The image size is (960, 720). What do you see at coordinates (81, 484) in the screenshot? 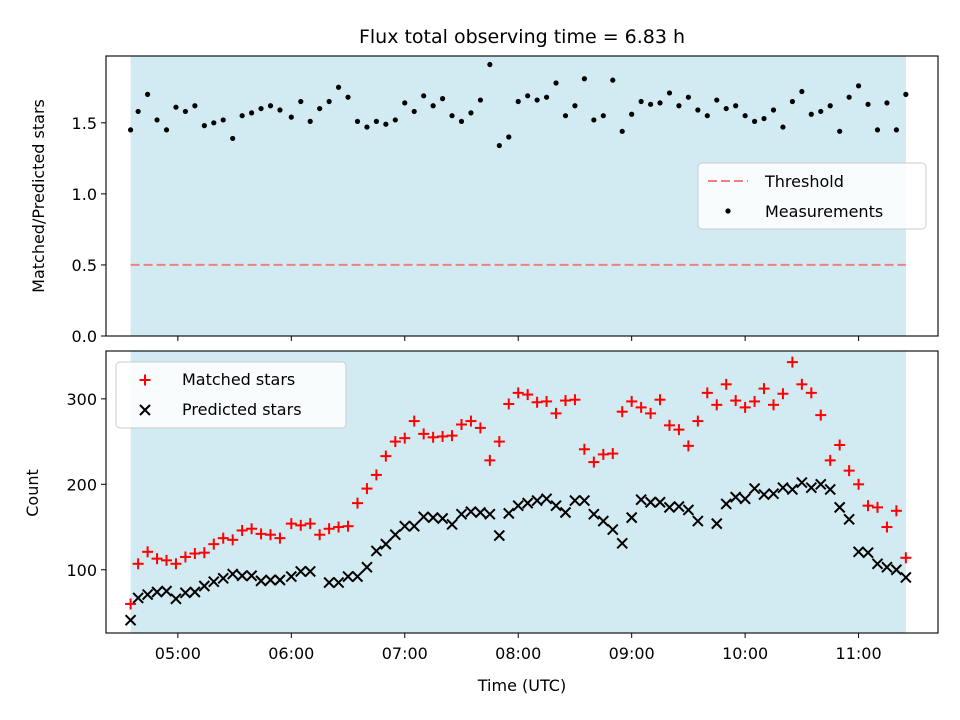
I see `bottom-y-tick-label: 200` at bounding box center [81, 484].